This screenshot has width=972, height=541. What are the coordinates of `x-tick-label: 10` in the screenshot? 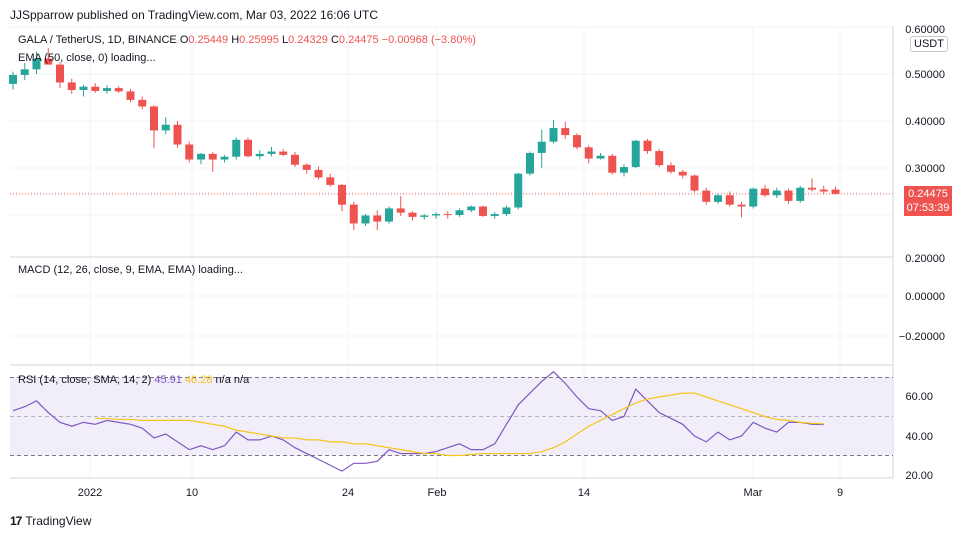 It's located at (192, 493).